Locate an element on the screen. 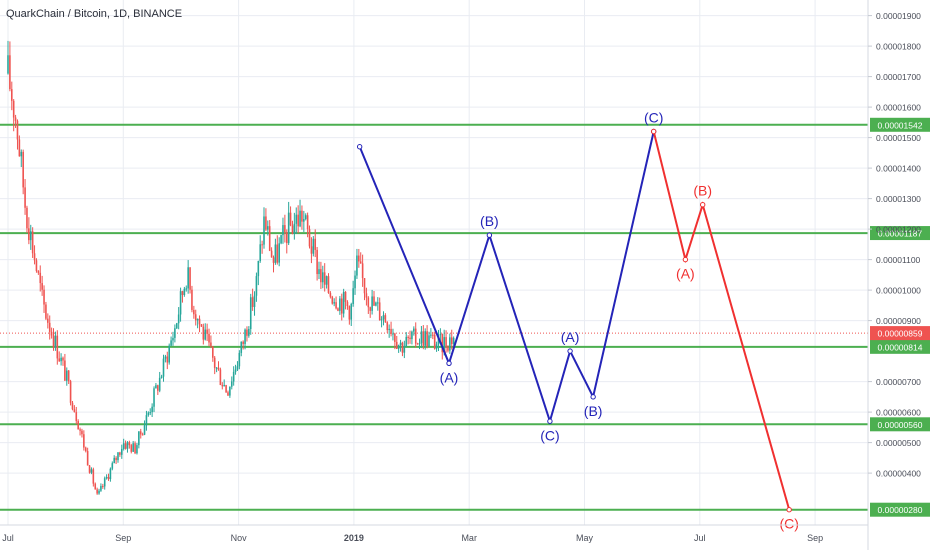  level-price-label: 0.00000814 is located at coordinates (900, 347).